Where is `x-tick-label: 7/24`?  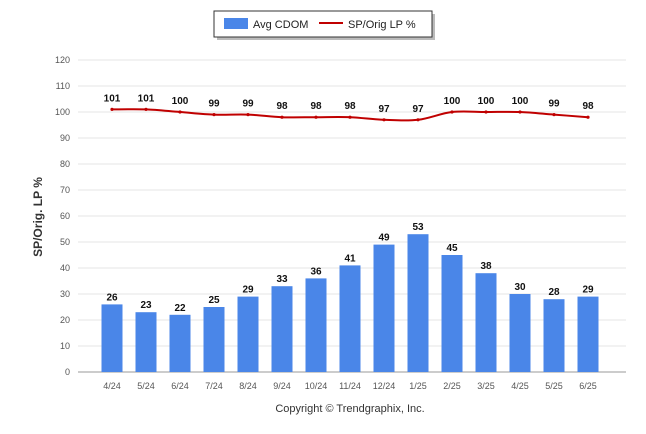 x-tick-label: 7/24 is located at coordinates (214, 386).